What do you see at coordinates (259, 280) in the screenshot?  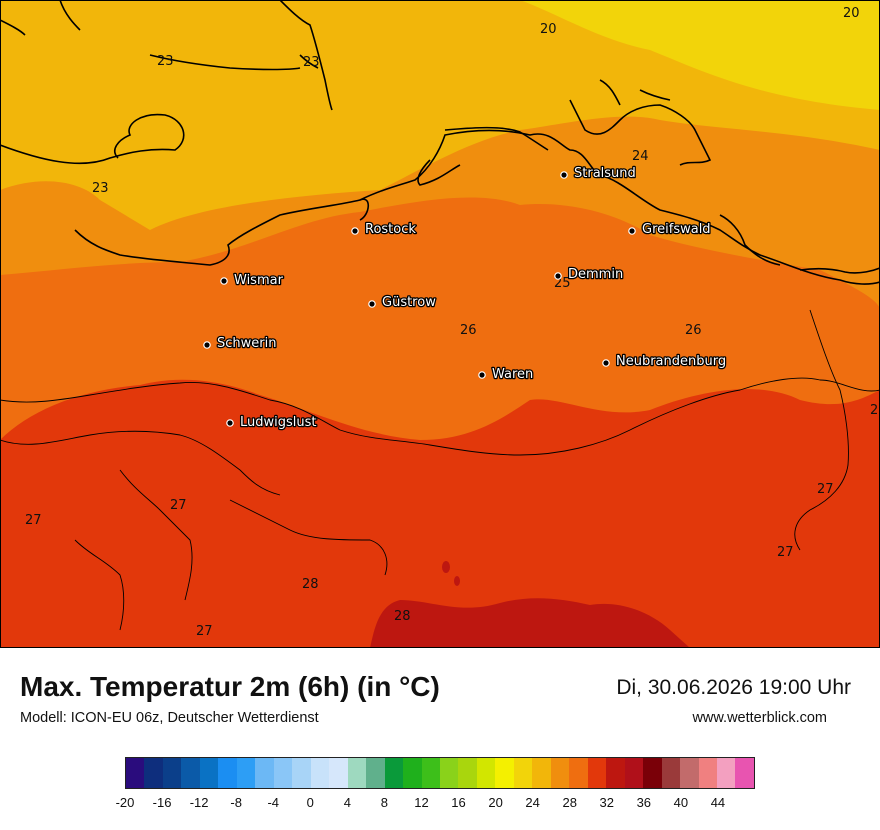 I see `city-label: Wismar` at bounding box center [259, 280].